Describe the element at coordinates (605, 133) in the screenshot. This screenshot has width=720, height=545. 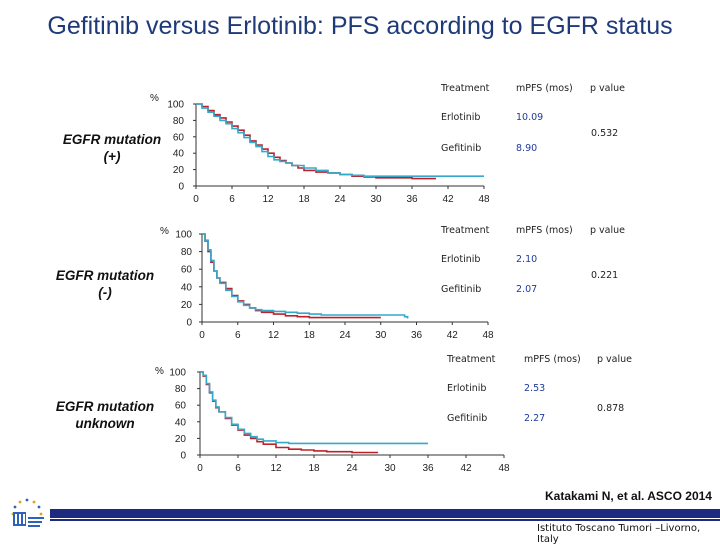
I see `p-value: 0.532` at that location.